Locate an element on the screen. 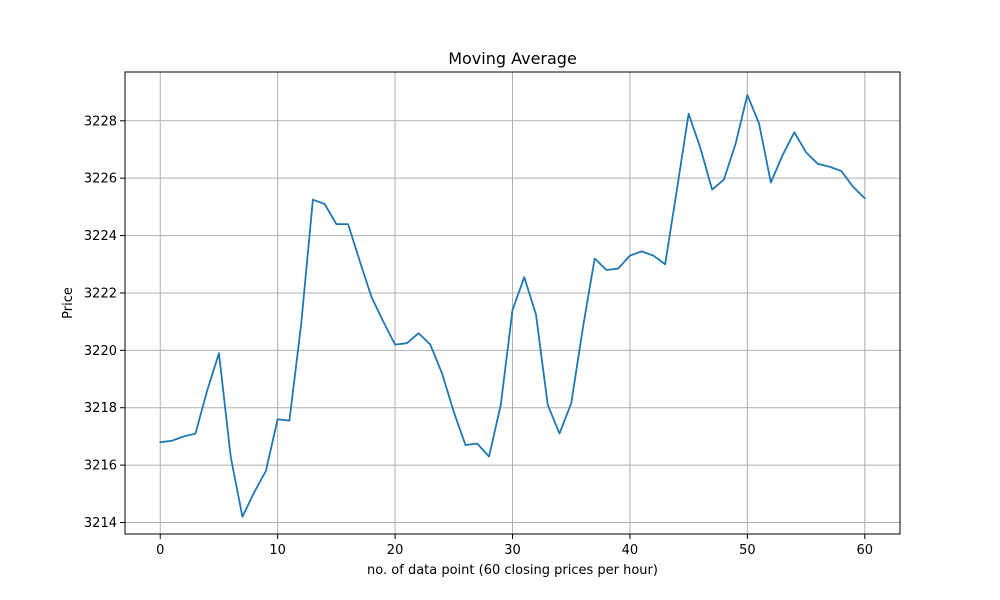 The width and height of the screenshot is (1000, 600). x-tick-label: 30 is located at coordinates (512, 550).